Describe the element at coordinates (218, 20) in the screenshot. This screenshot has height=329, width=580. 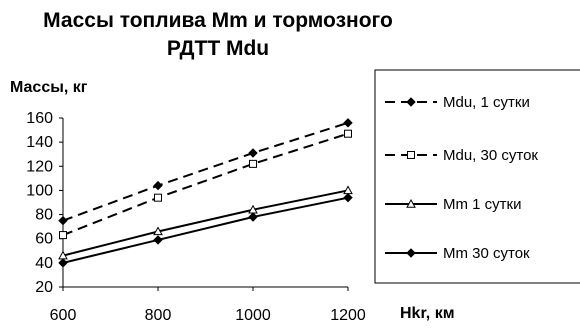
I see `chart-title-line1: Массы топлива Mm и тормозного` at that location.